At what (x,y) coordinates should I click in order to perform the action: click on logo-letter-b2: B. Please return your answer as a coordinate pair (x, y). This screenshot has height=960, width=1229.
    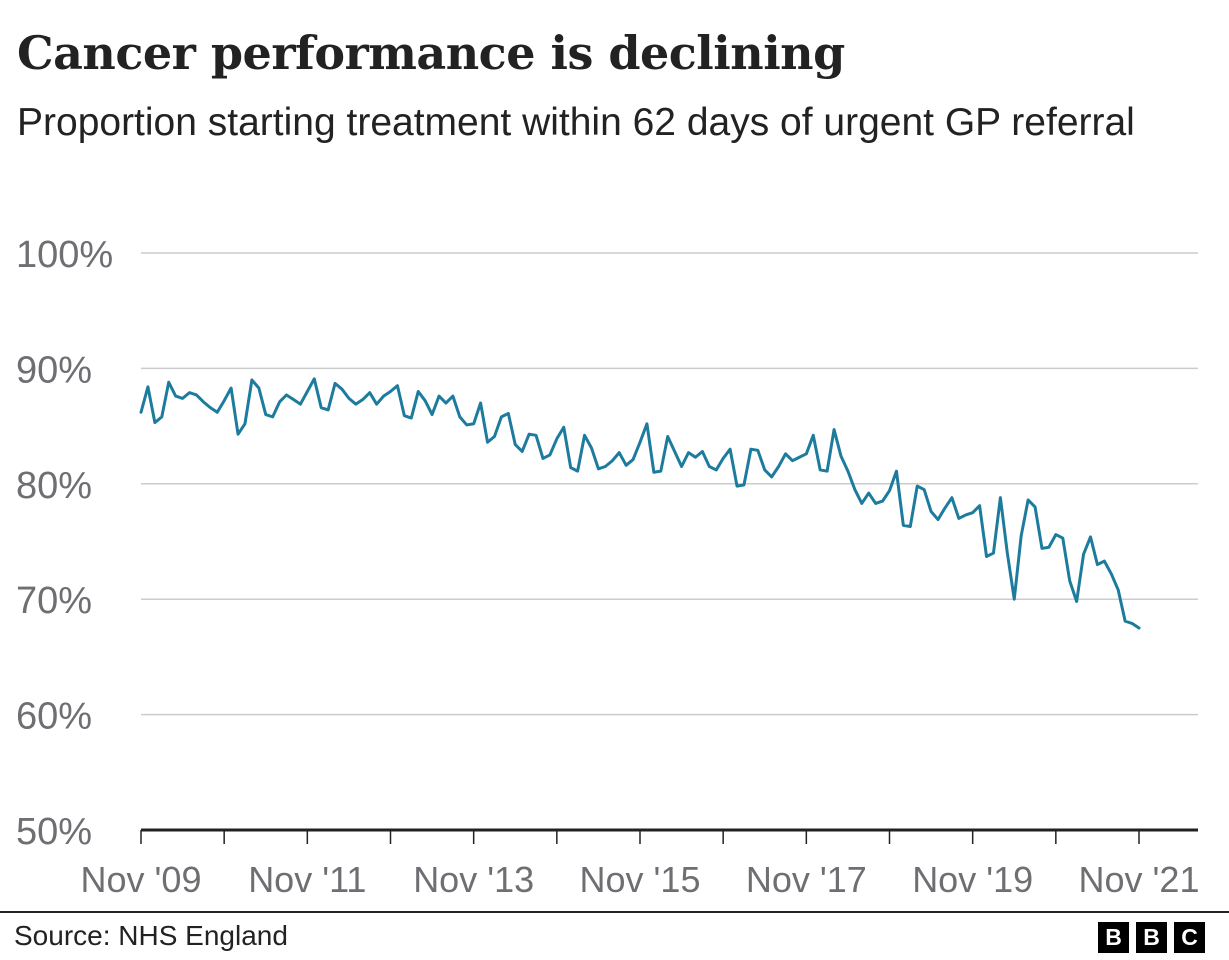
    Looking at the image, I should click on (1151, 937).